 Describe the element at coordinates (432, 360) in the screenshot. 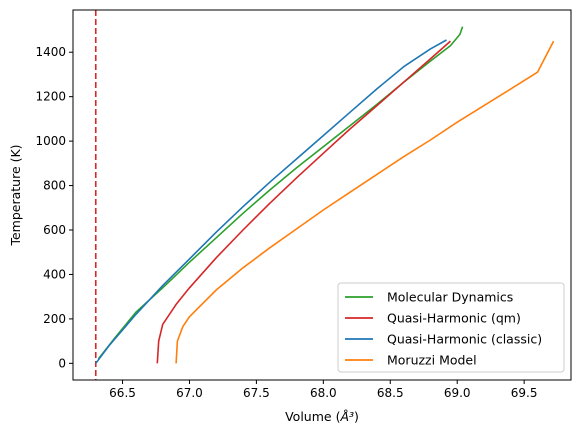

I see `legend-label: Moruzzi Model` at that location.